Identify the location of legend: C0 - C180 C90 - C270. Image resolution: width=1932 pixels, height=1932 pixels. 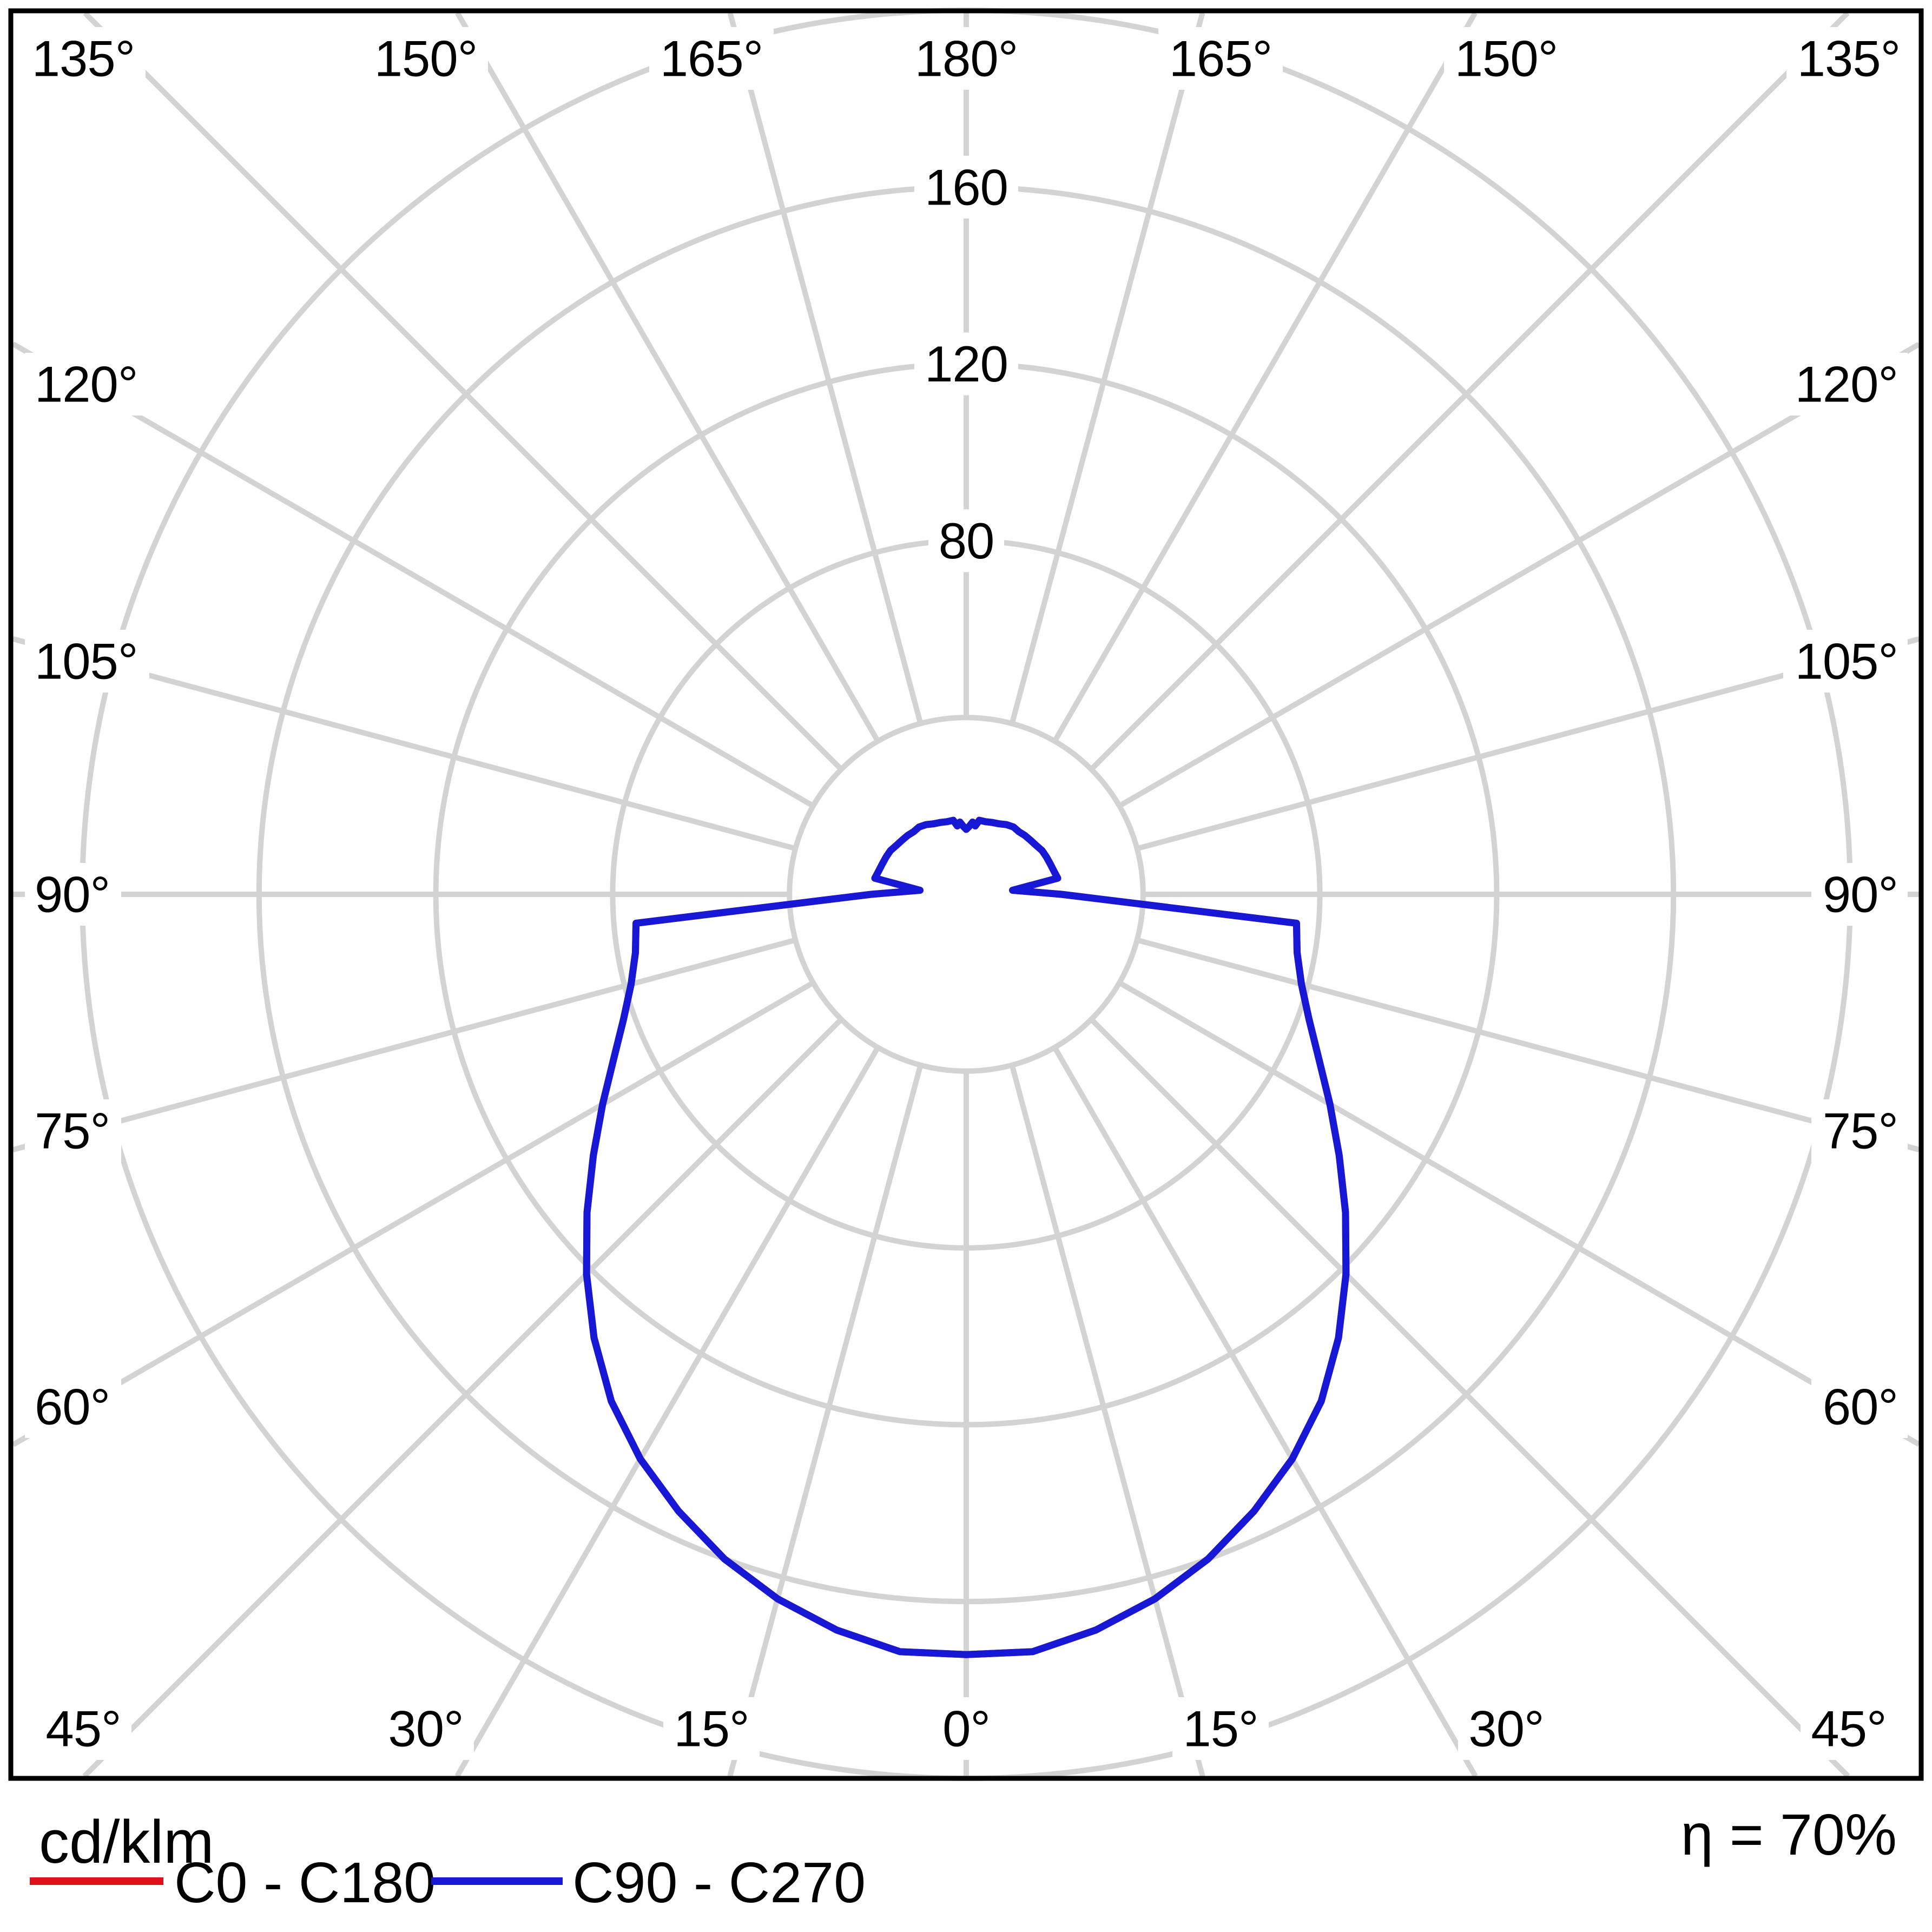
(448, 1883).